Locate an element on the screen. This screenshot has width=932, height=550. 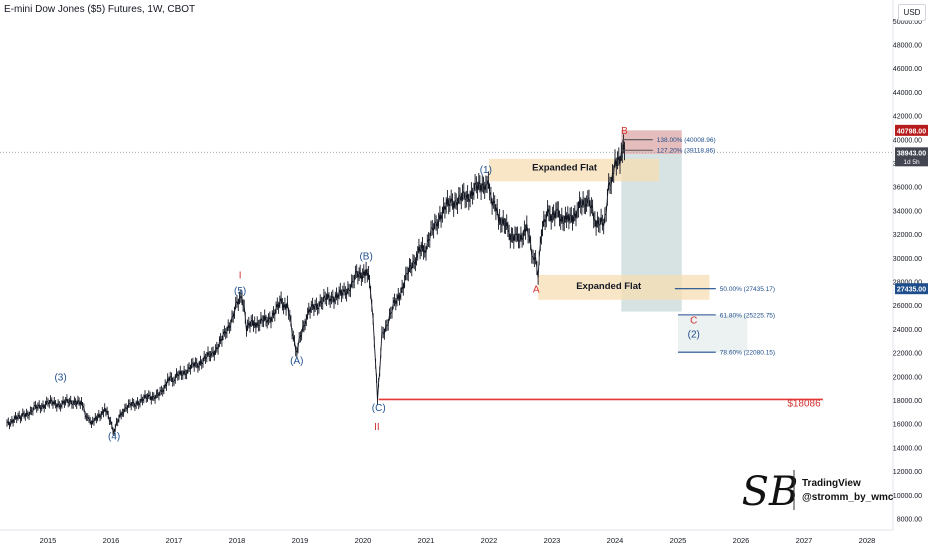
current-price-countdown: 1d 5h is located at coordinates (911, 162).